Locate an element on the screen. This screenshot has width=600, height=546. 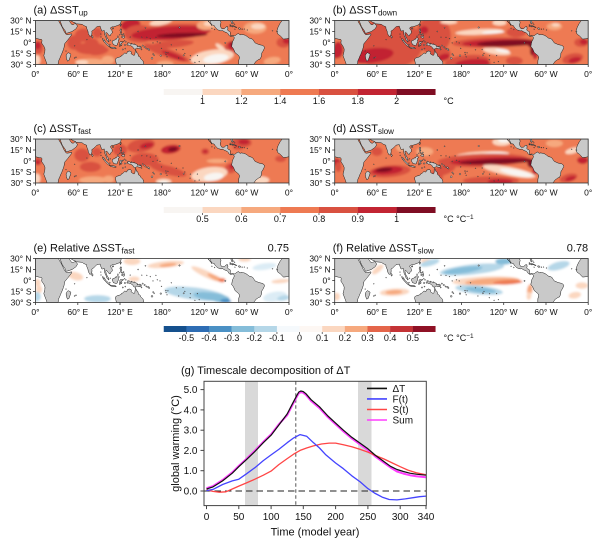
svg-text: 2 is located at coordinates (396, 101).